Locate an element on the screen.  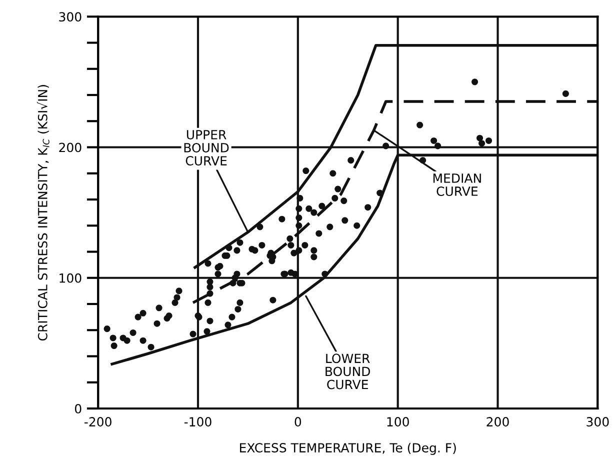
x-tick-label: 0 is located at coordinates (298, 422).